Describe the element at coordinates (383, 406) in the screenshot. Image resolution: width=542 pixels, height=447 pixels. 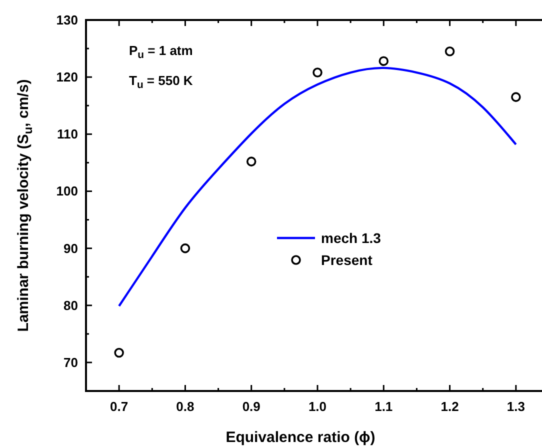
I see `x-tick-label: 1.1` at that location.